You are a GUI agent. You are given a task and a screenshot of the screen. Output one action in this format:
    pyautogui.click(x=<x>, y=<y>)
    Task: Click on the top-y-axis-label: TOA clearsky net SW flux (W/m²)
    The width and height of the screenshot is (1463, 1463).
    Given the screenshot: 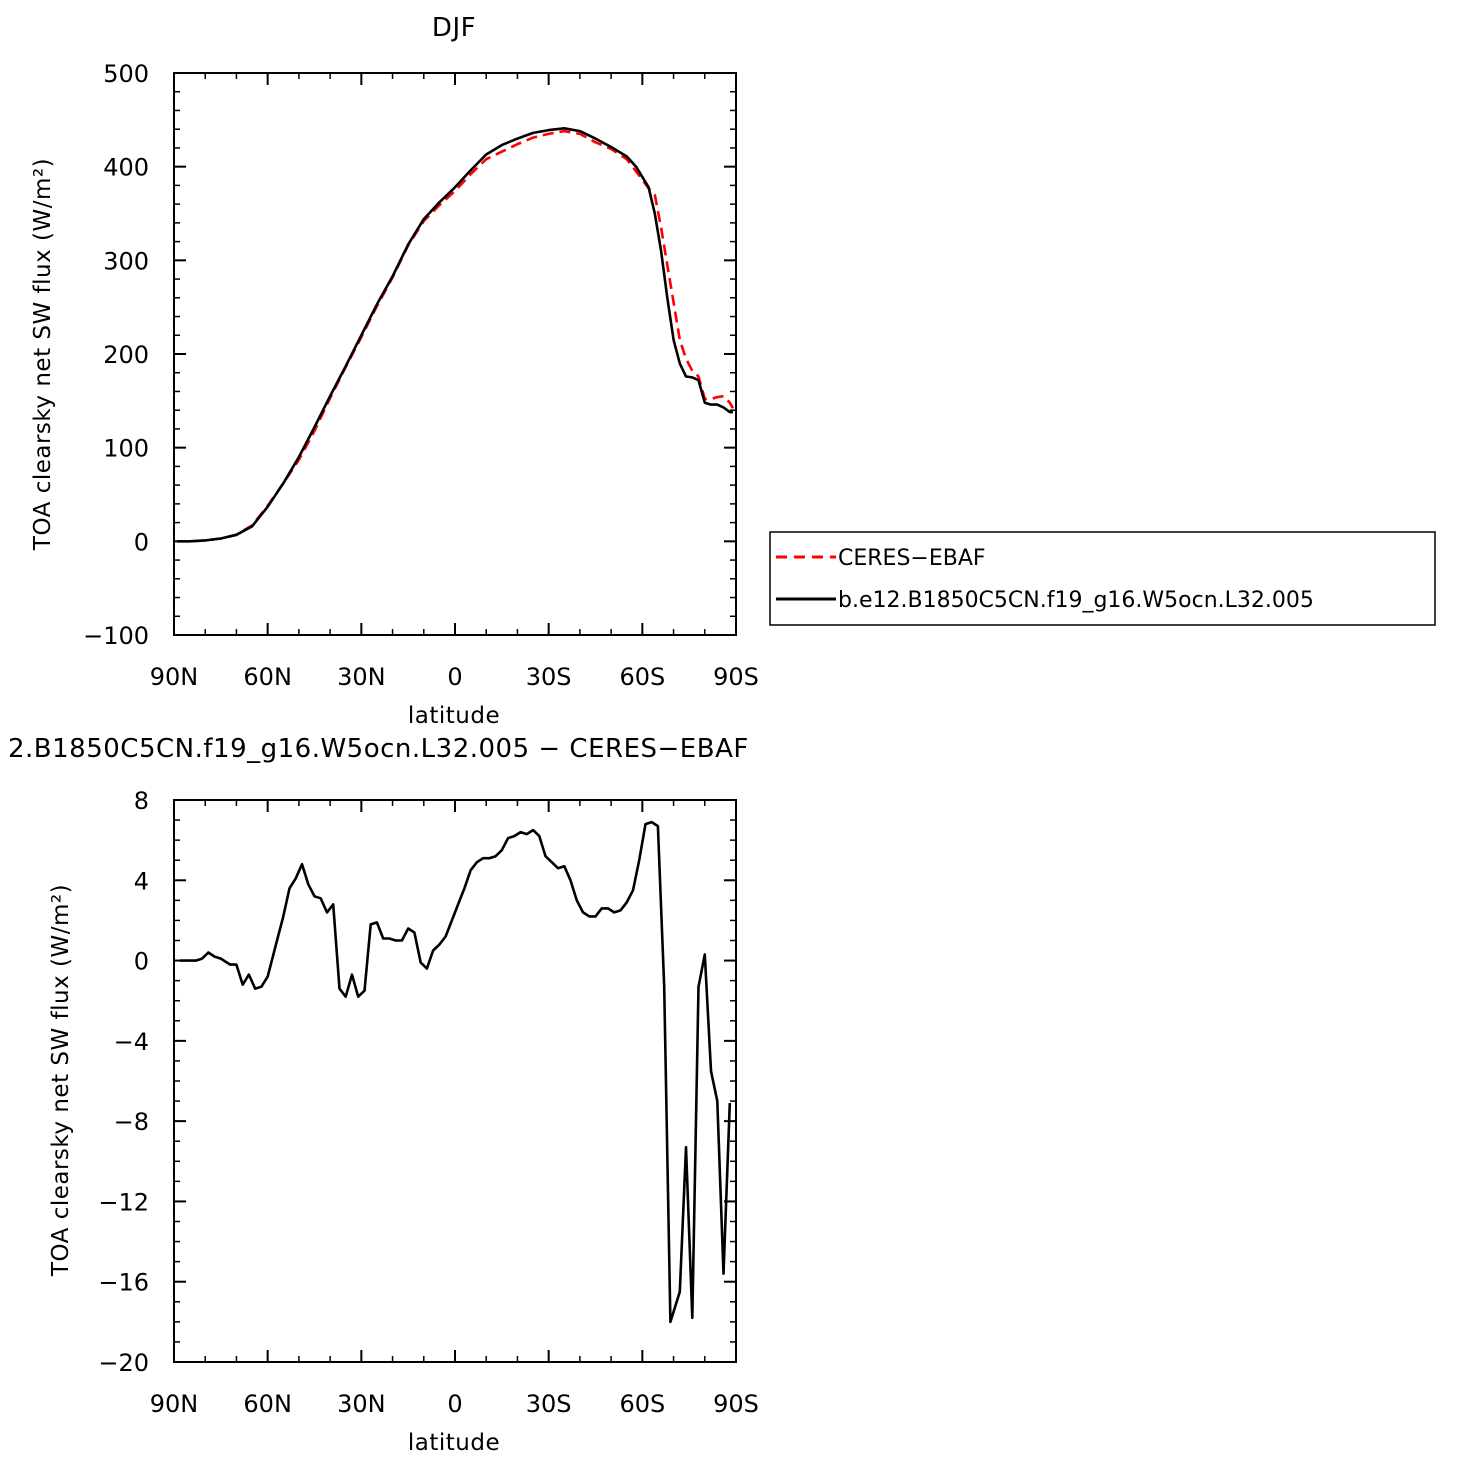 What is the action you would take?
    pyautogui.click(x=43, y=354)
    